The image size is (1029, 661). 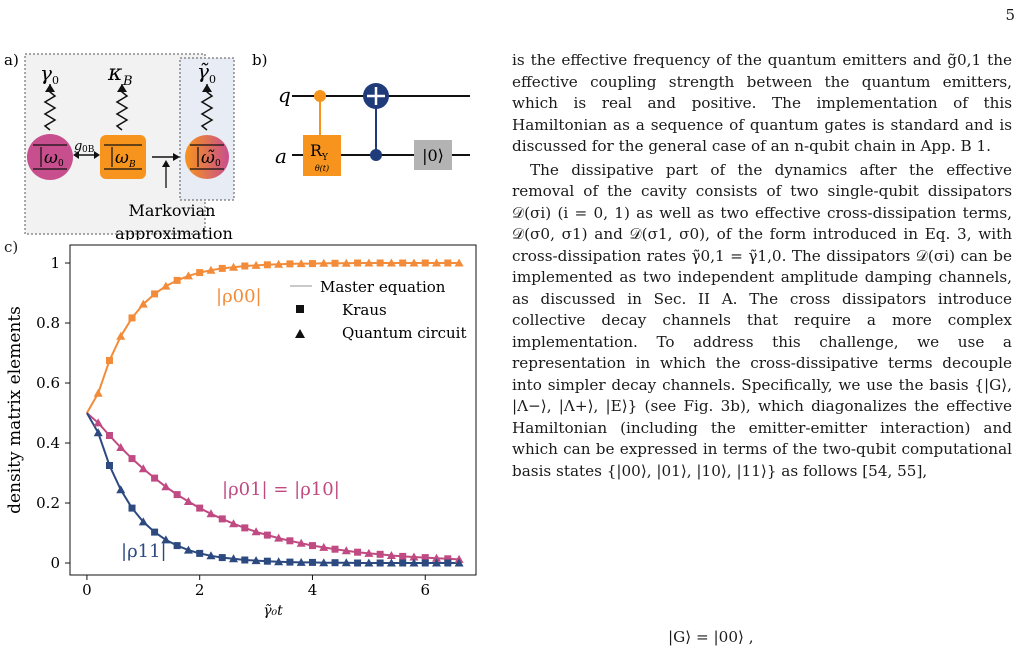 I want to click on reset-label: |0⟩, so click(x=433, y=155).